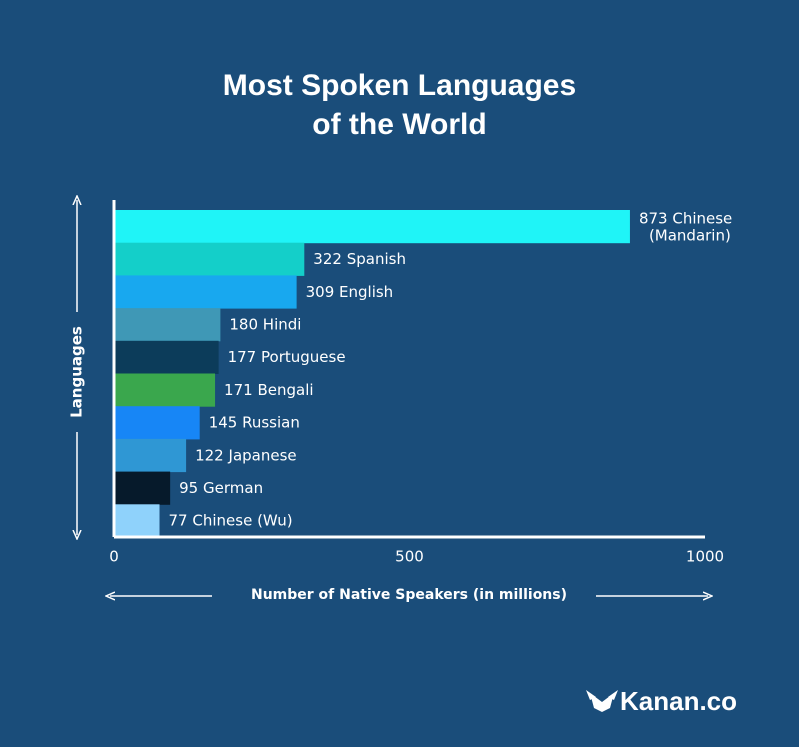 This screenshot has height=747, width=799. I want to click on x-tick-label: 0, so click(114, 557).